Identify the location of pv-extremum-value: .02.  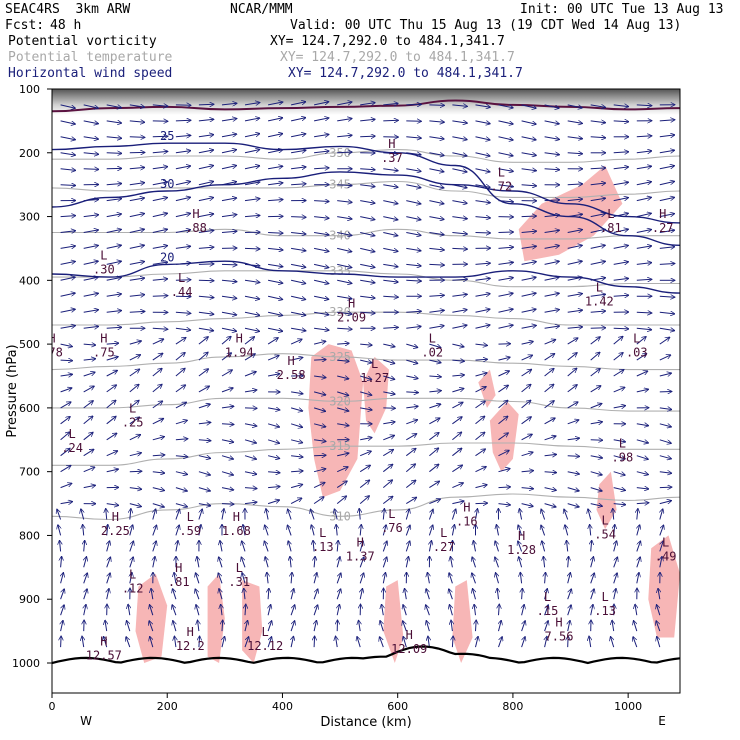
(432, 352).